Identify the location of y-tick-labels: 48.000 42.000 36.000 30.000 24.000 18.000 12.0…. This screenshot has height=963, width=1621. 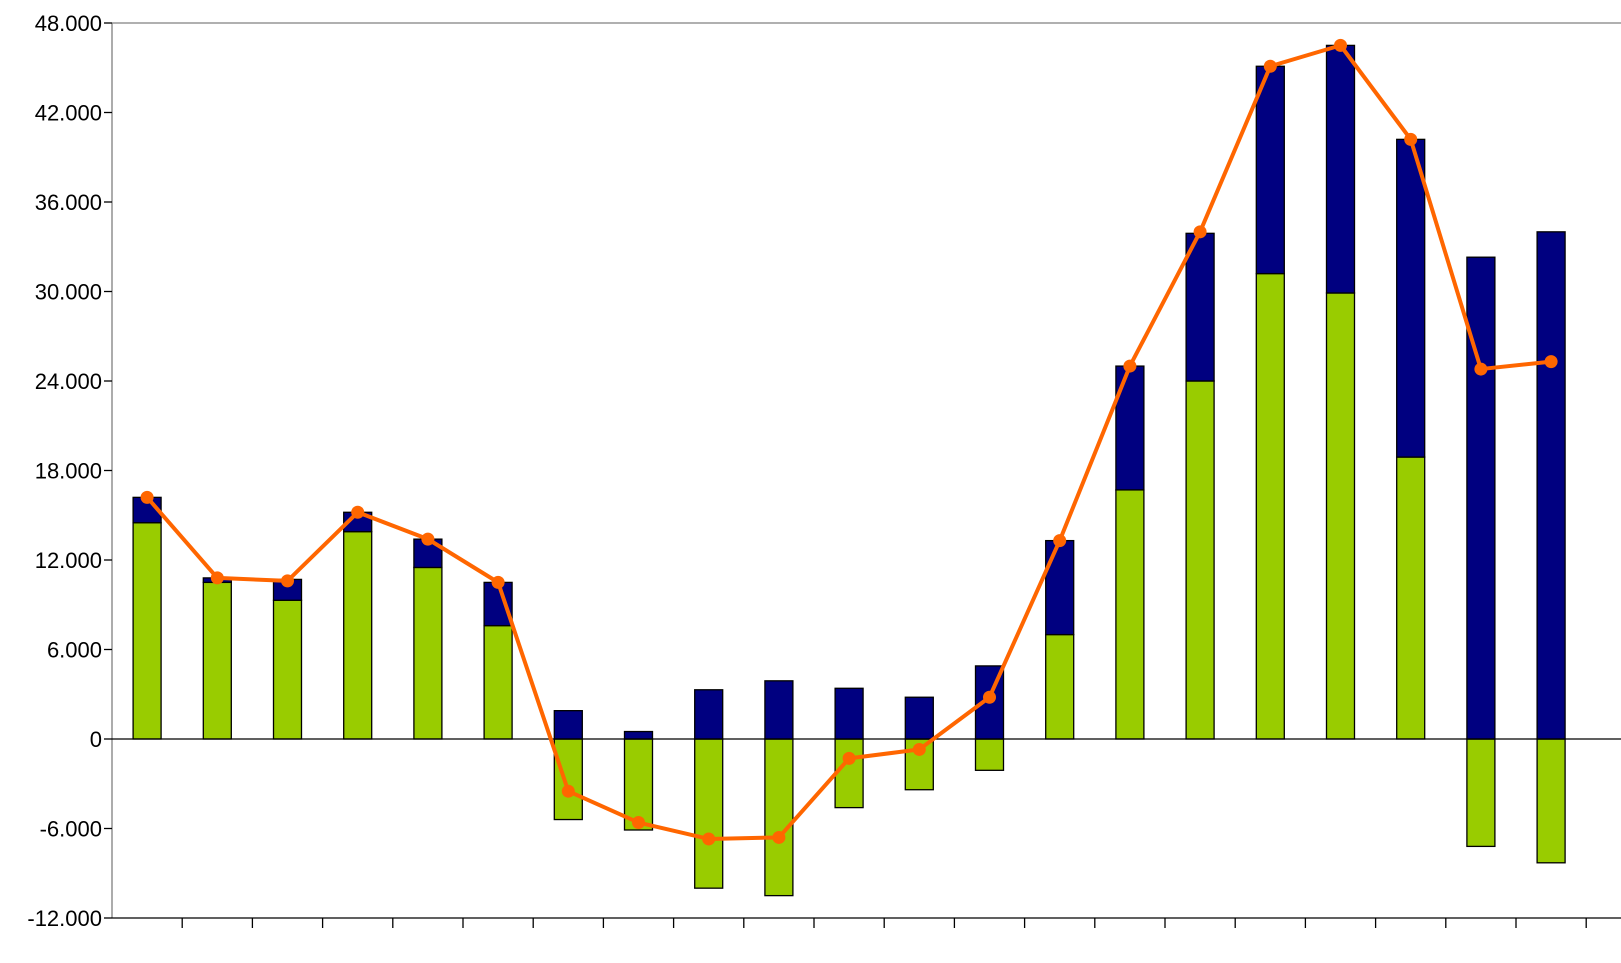
(64, 471).